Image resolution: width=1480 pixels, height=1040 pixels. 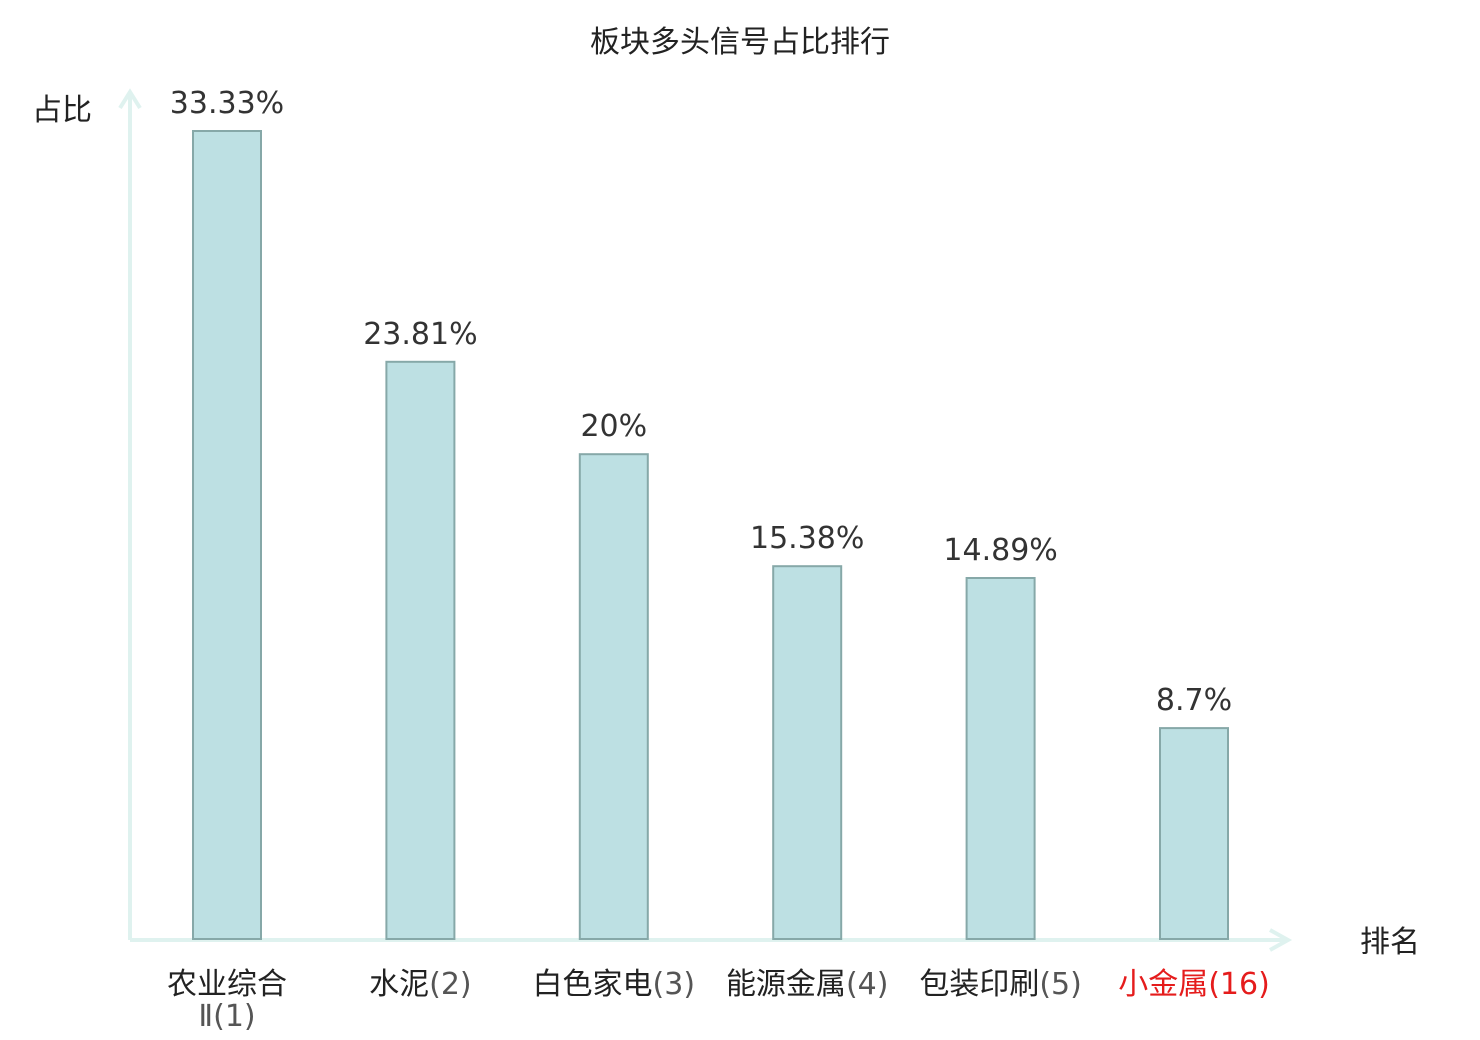 What do you see at coordinates (807, 538) in the screenshot?
I see `bar-value-label-4: 15.38%` at bounding box center [807, 538].